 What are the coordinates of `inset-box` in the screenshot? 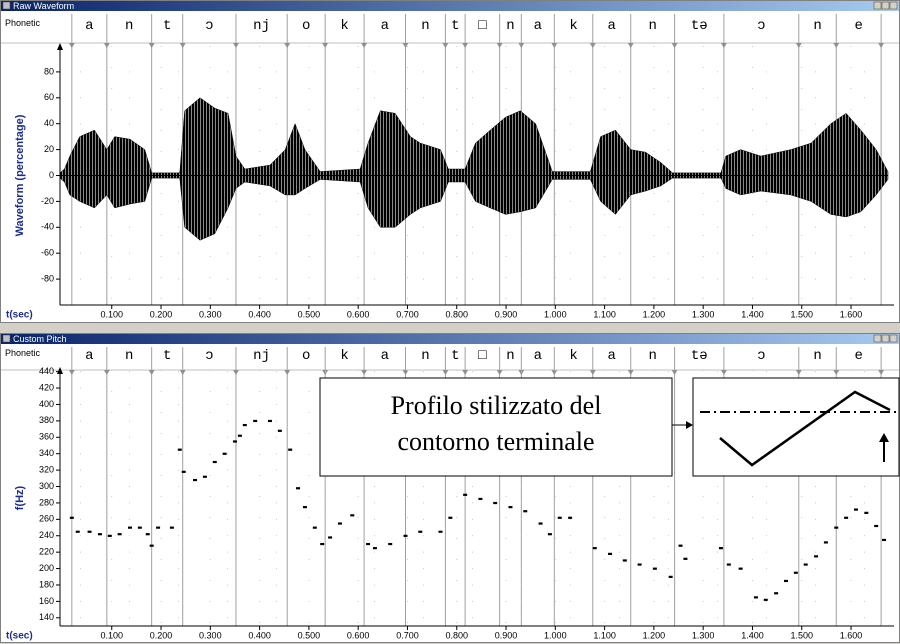 It's located at (796, 427).